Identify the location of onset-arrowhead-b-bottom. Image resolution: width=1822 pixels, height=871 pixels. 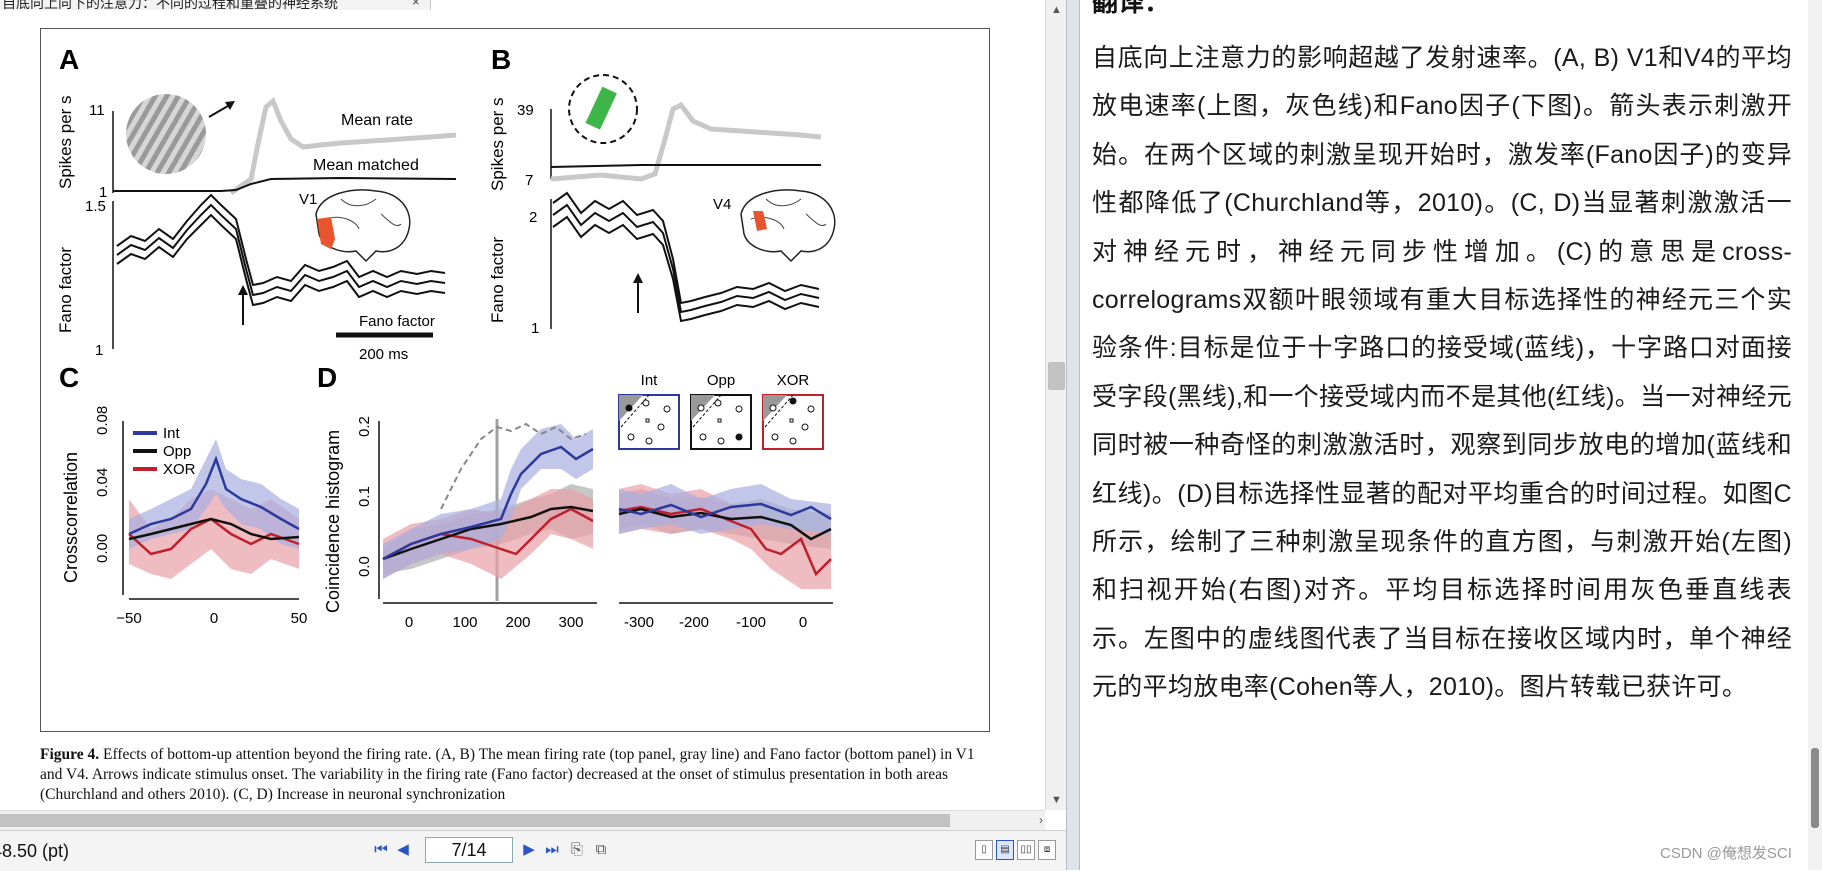
(638, 278).